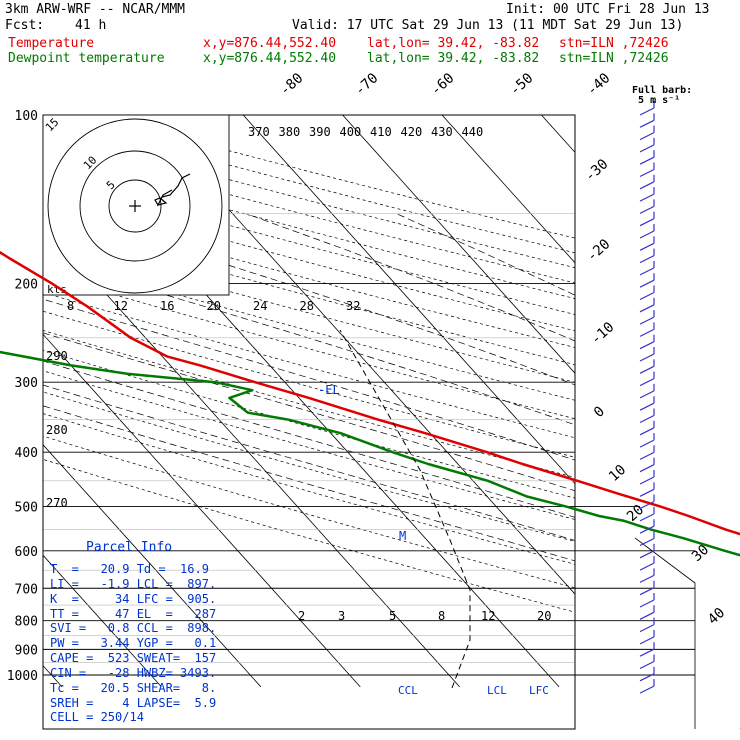 This screenshot has height=740, width=740. Describe the element at coordinates (599, 412) in the screenshot. I see `temp-tick-label: 0` at that location.